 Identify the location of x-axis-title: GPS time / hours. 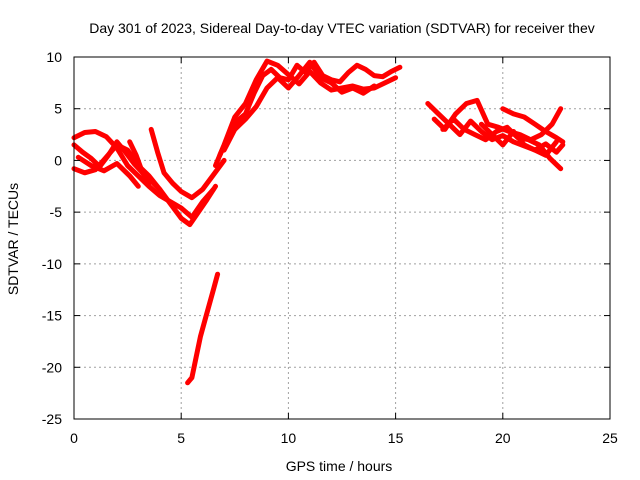
(339, 466).